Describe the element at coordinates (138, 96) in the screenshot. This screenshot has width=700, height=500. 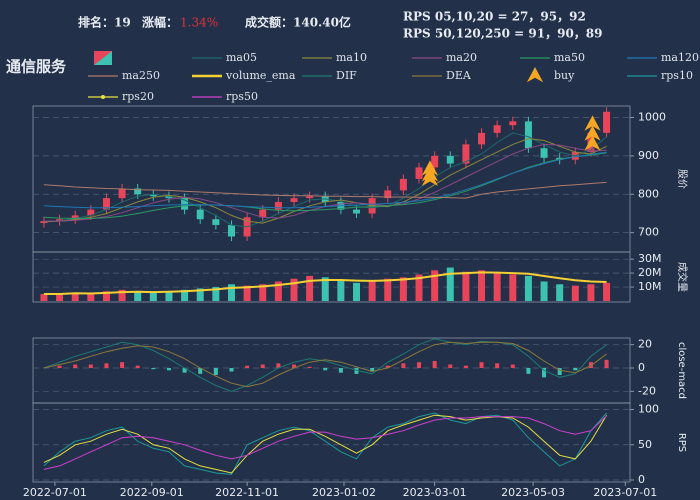
I see `legend-label: rps20` at that location.